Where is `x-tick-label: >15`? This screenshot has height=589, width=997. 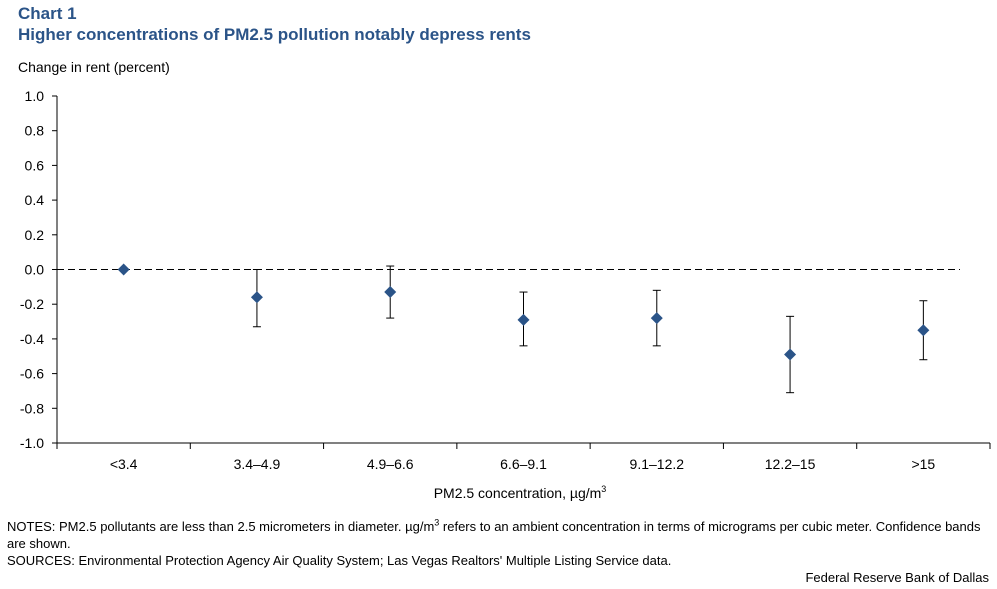 x-tick-label: >15 is located at coordinates (923, 464).